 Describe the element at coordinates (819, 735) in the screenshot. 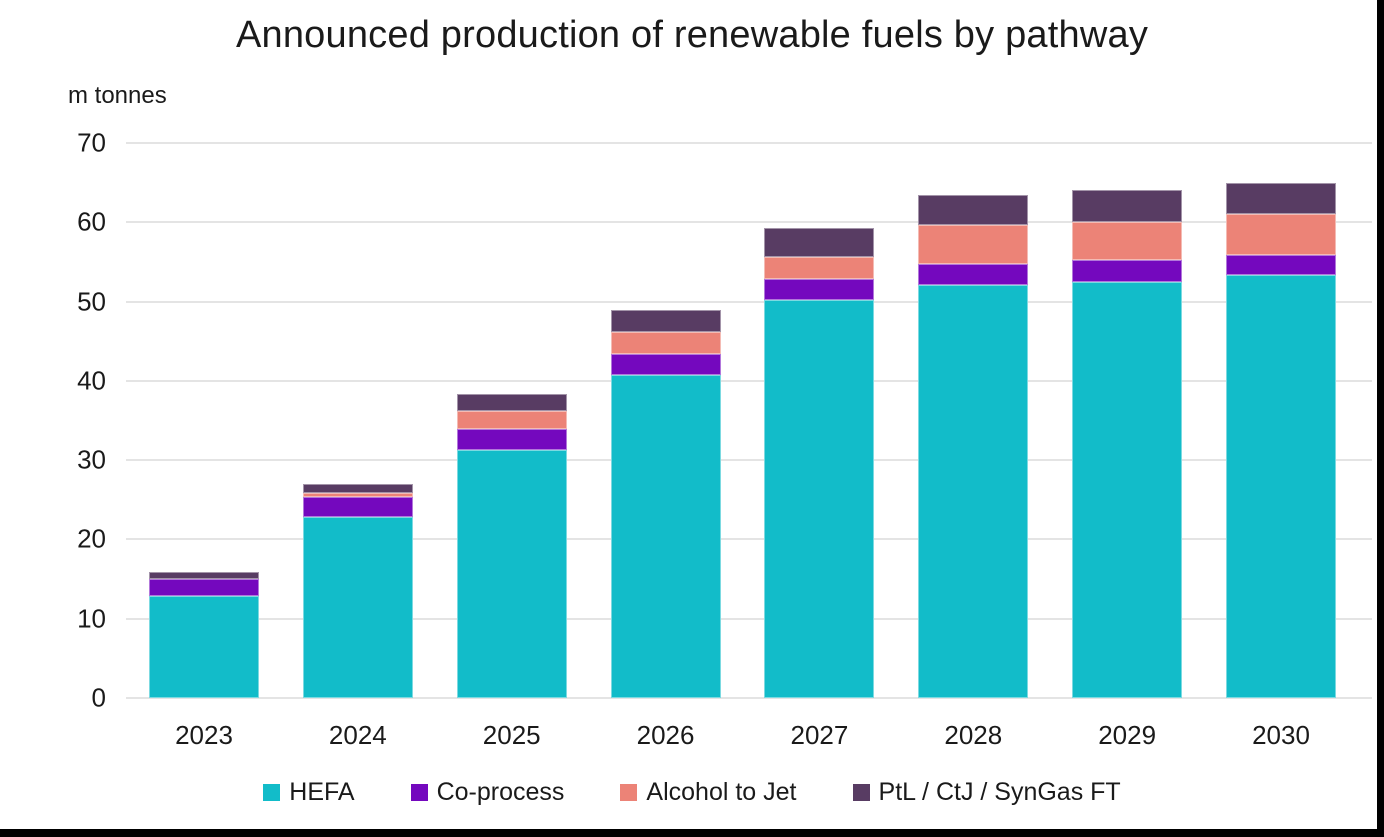

I see `x-axis-tick-label: 2027` at that location.